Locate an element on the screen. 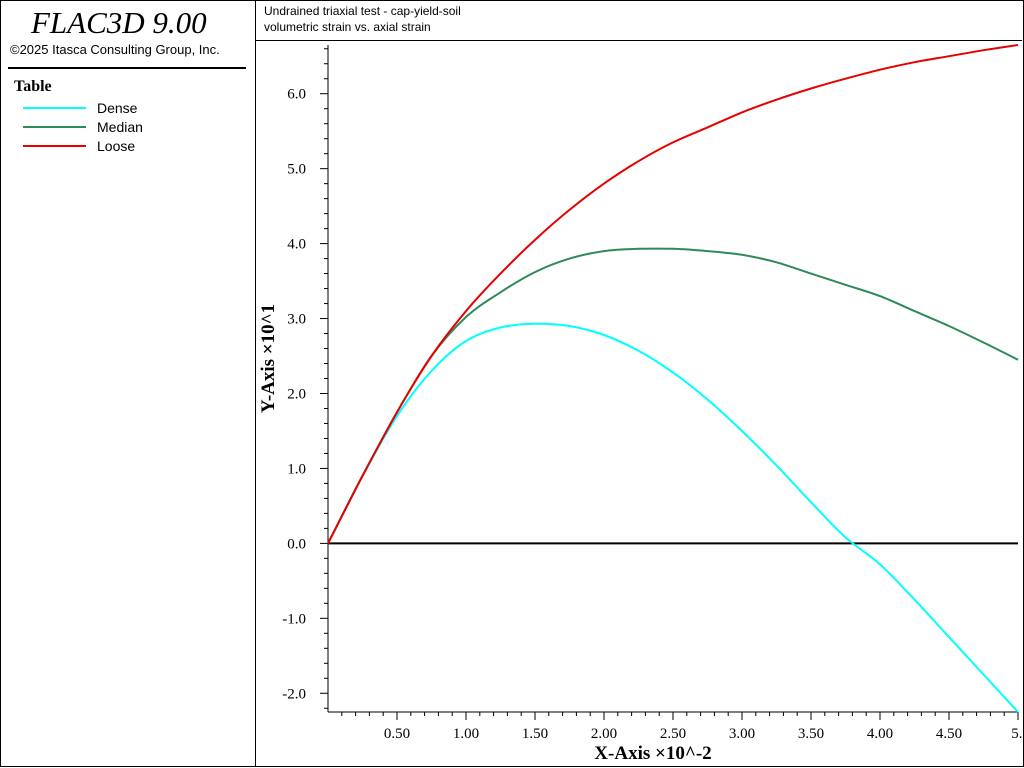 Image resolution: width=1024 pixels, height=768 pixels. y-tick-label: 1.0 is located at coordinates (296, 469).